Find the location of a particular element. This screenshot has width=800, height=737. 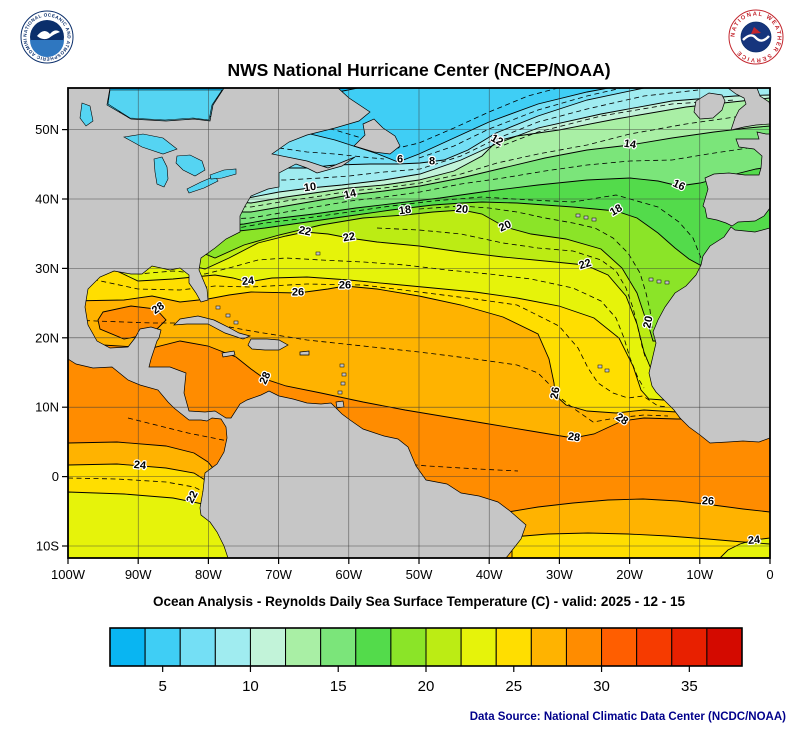

land-britain is located at coordinates (748, 109).